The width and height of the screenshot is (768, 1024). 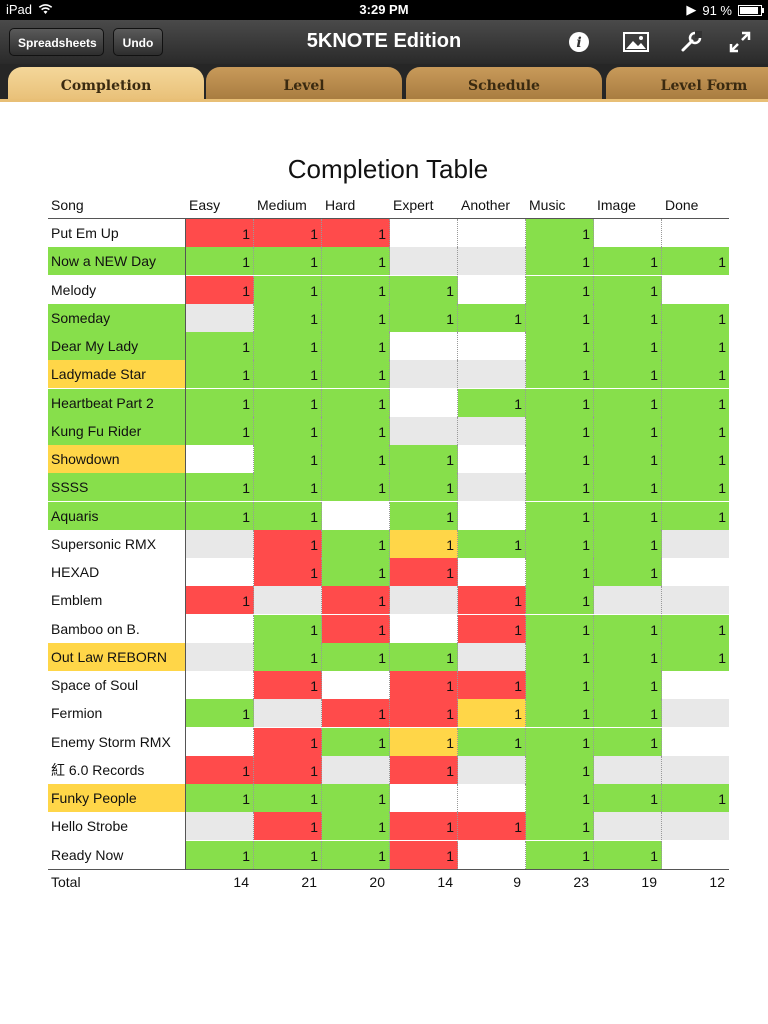 What do you see at coordinates (116, 685) in the screenshot?
I see `song-cell: Space of Soul` at bounding box center [116, 685].